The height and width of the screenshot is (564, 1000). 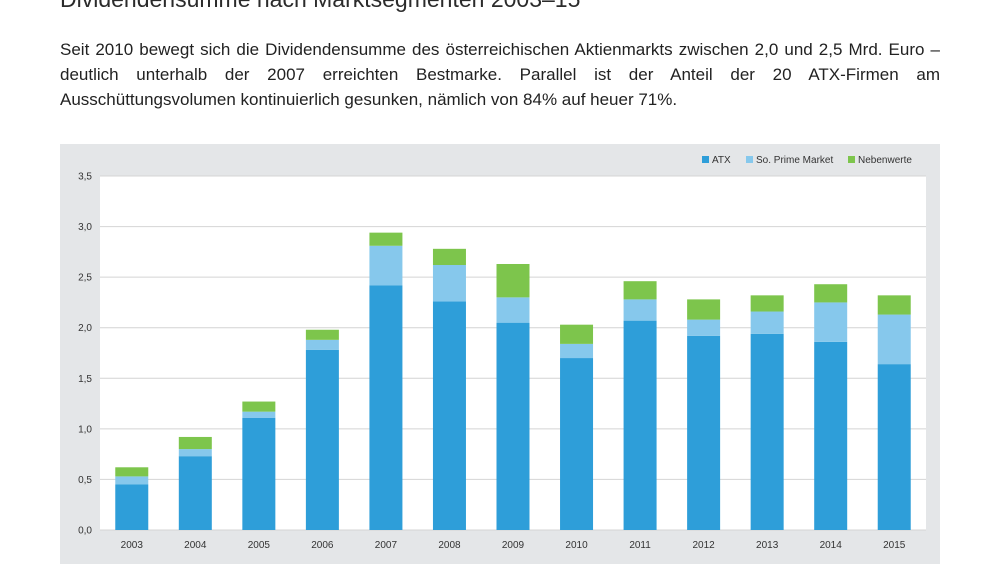 What do you see at coordinates (576, 545) in the screenshot?
I see `x-tick-label: 2010` at bounding box center [576, 545].